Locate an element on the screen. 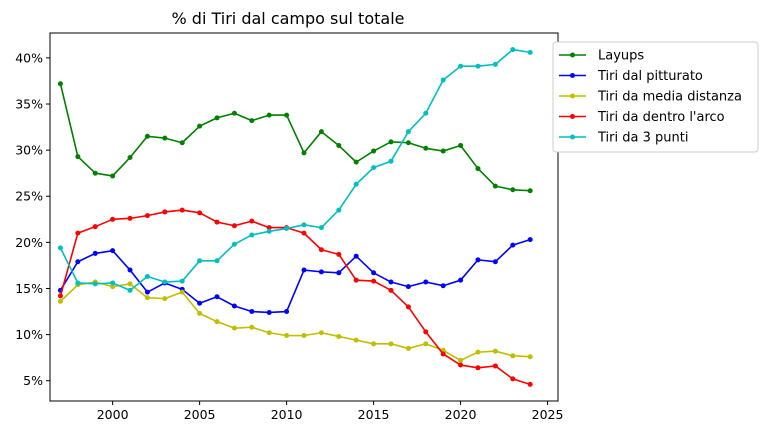  y-tick-label: 40% is located at coordinates (29, 57).